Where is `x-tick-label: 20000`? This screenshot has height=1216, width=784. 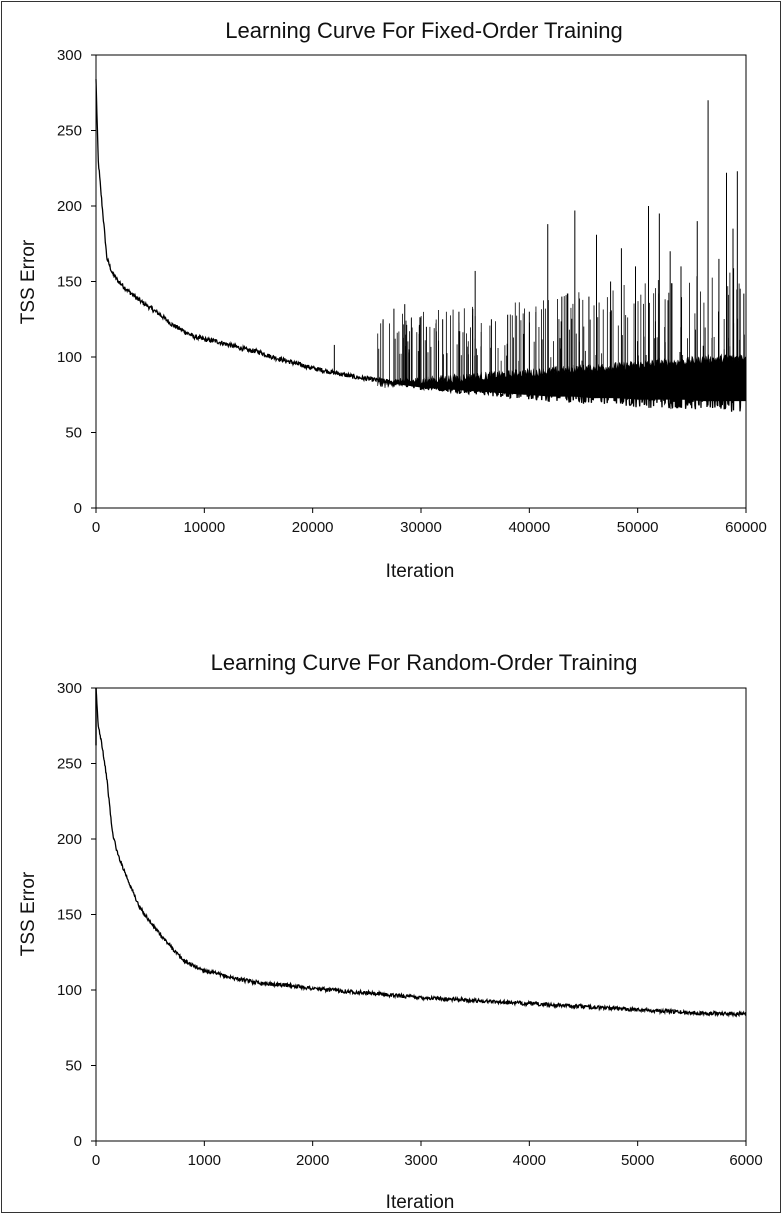 x-tick-label: 20000 is located at coordinates (313, 527).